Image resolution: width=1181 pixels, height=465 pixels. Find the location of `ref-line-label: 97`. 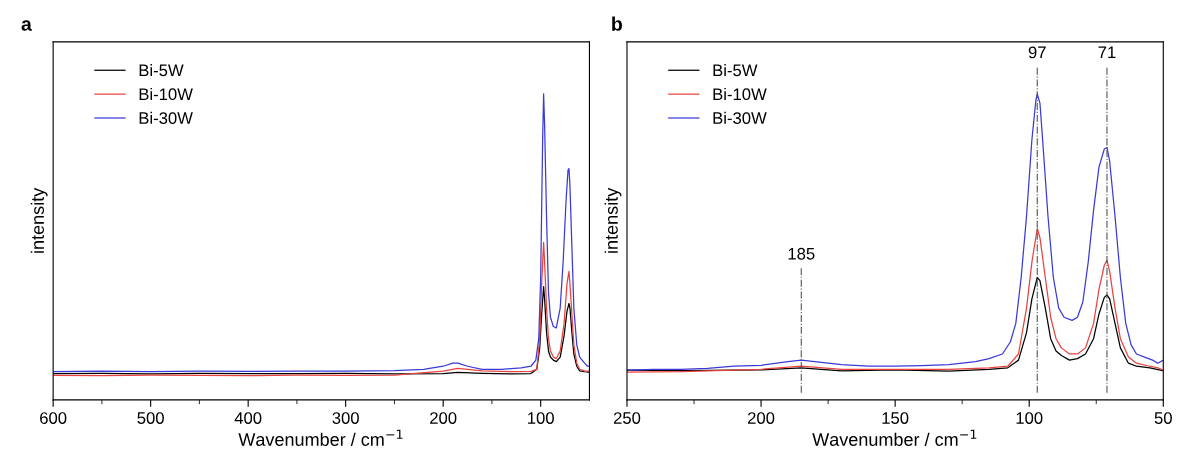

ref-line-label: 97 is located at coordinates (1037, 52).